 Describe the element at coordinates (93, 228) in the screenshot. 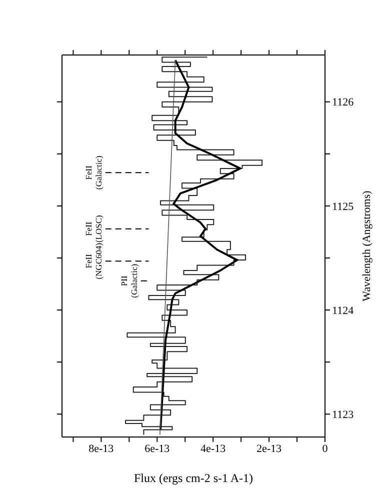

I see `ref-line-label: FeII (LOSC)` at that location.